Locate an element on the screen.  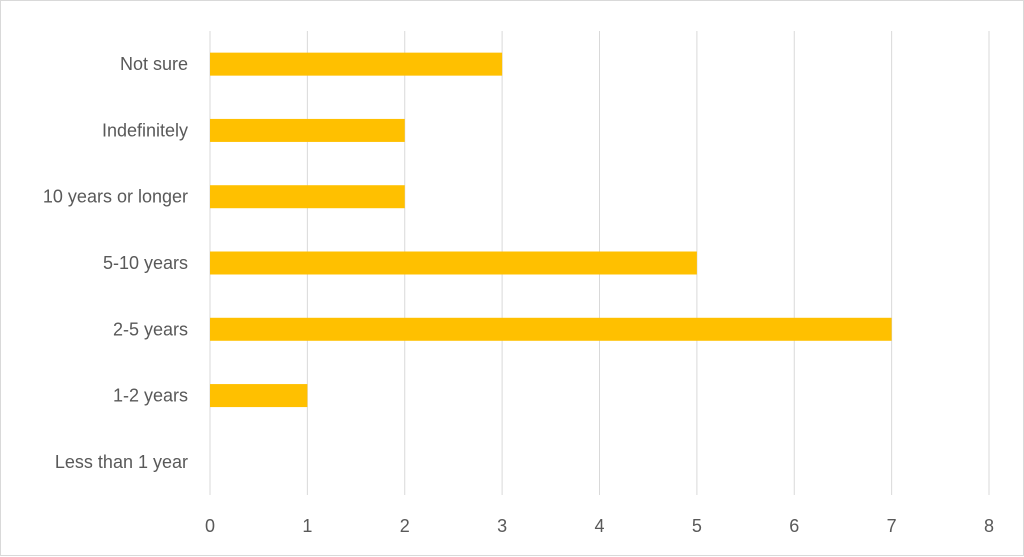
category-label: 1-2 years is located at coordinates (150, 396).